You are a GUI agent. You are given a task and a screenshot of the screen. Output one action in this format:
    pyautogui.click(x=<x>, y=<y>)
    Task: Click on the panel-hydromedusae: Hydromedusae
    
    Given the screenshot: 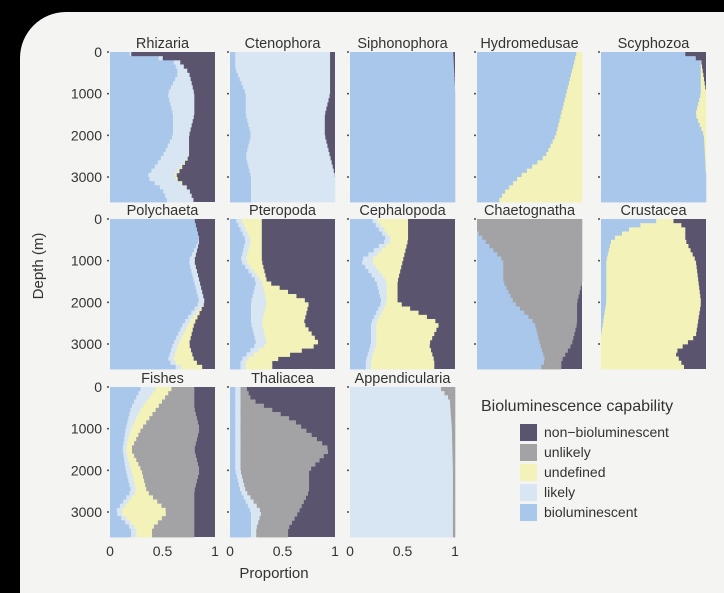 What is the action you would take?
    pyautogui.click(x=528, y=119)
    